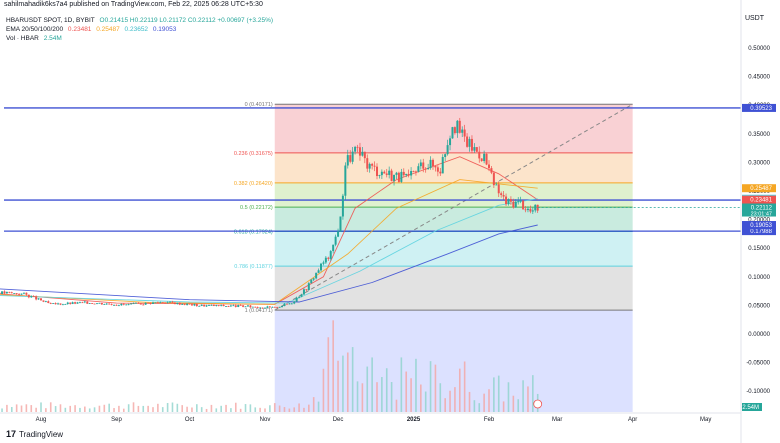 The width and height of the screenshot is (780, 443). Describe the element at coordinates (414, 420) in the screenshot. I see `x-tick-label: 2025` at that location.